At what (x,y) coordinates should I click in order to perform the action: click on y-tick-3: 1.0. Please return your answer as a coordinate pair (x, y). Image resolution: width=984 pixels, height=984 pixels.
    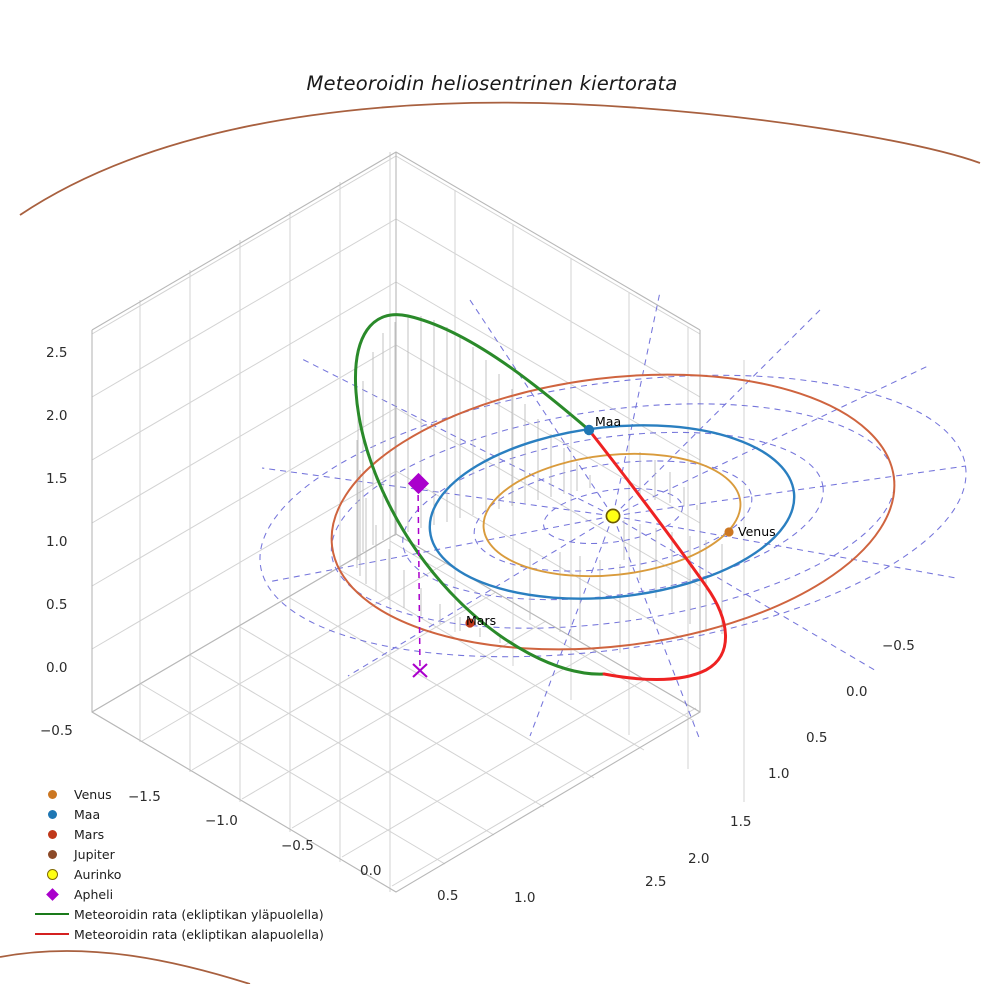
    Looking at the image, I should click on (779, 774).